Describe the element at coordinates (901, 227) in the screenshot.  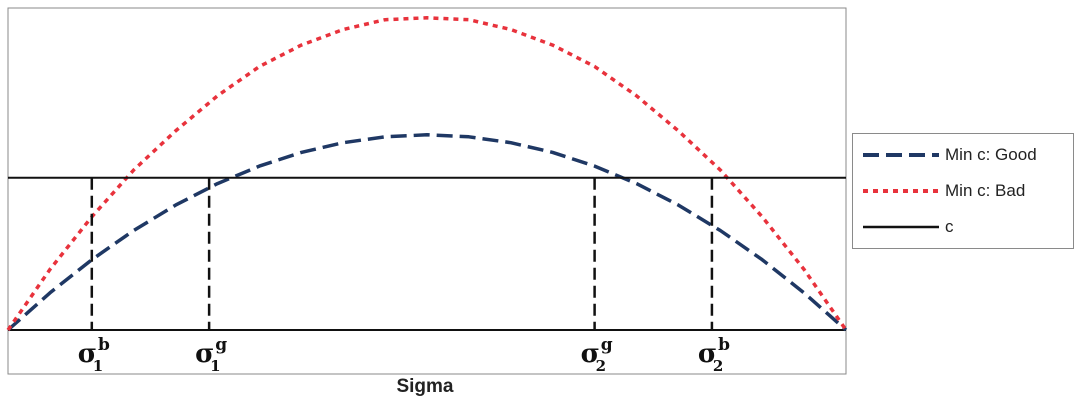
I see `legend-swatch-c` at that location.